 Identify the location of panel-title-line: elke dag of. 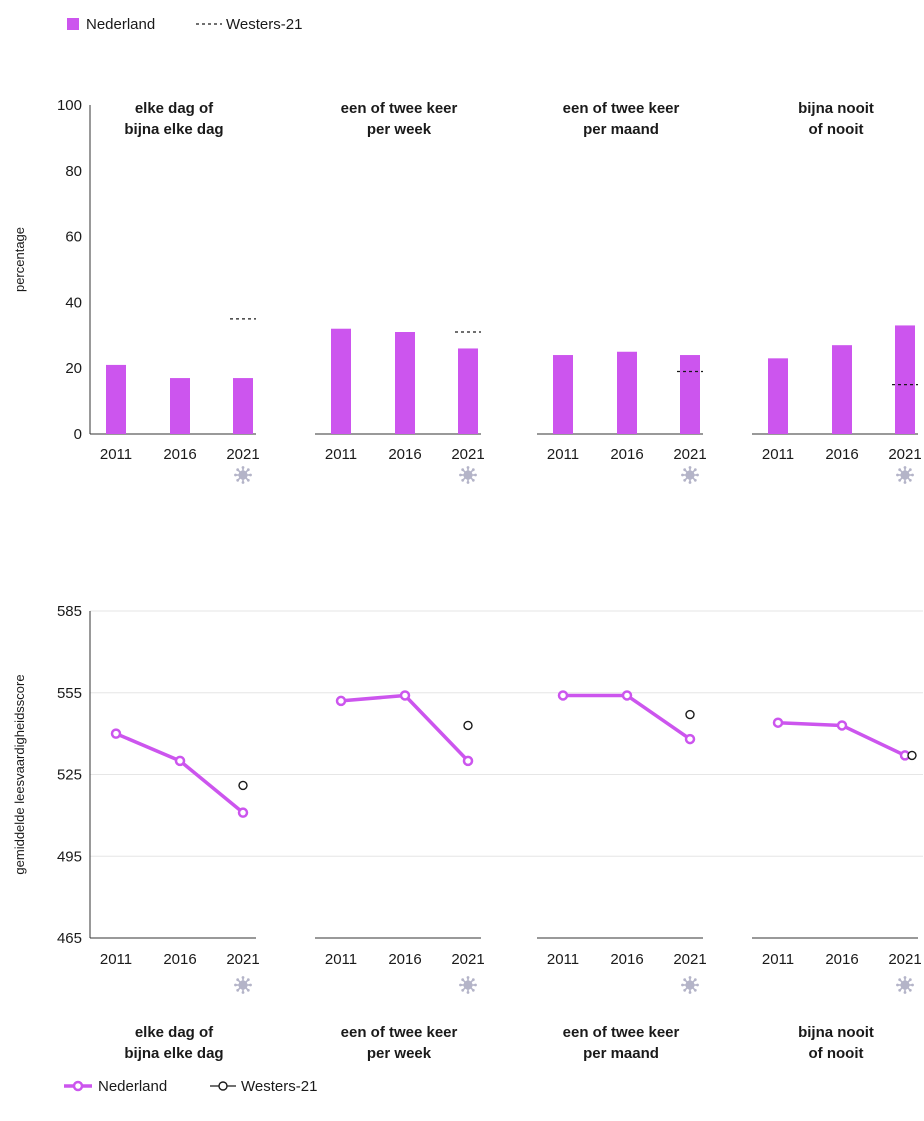
(174, 1032).